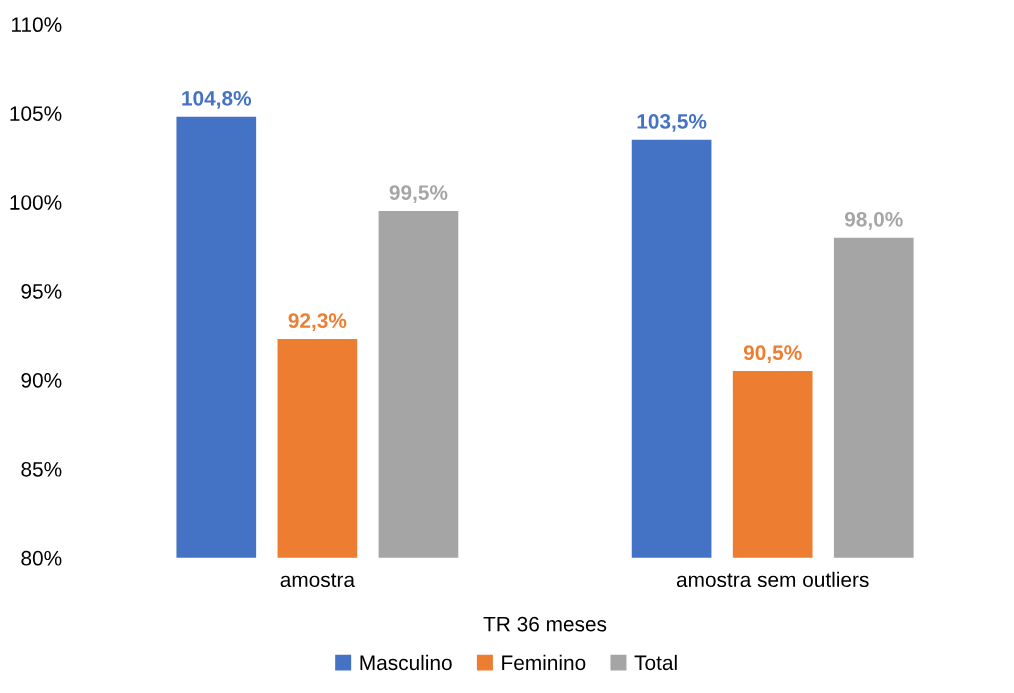  What do you see at coordinates (41, 469) in the screenshot?
I see `y-tick-label: 85%` at bounding box center [41, 469].